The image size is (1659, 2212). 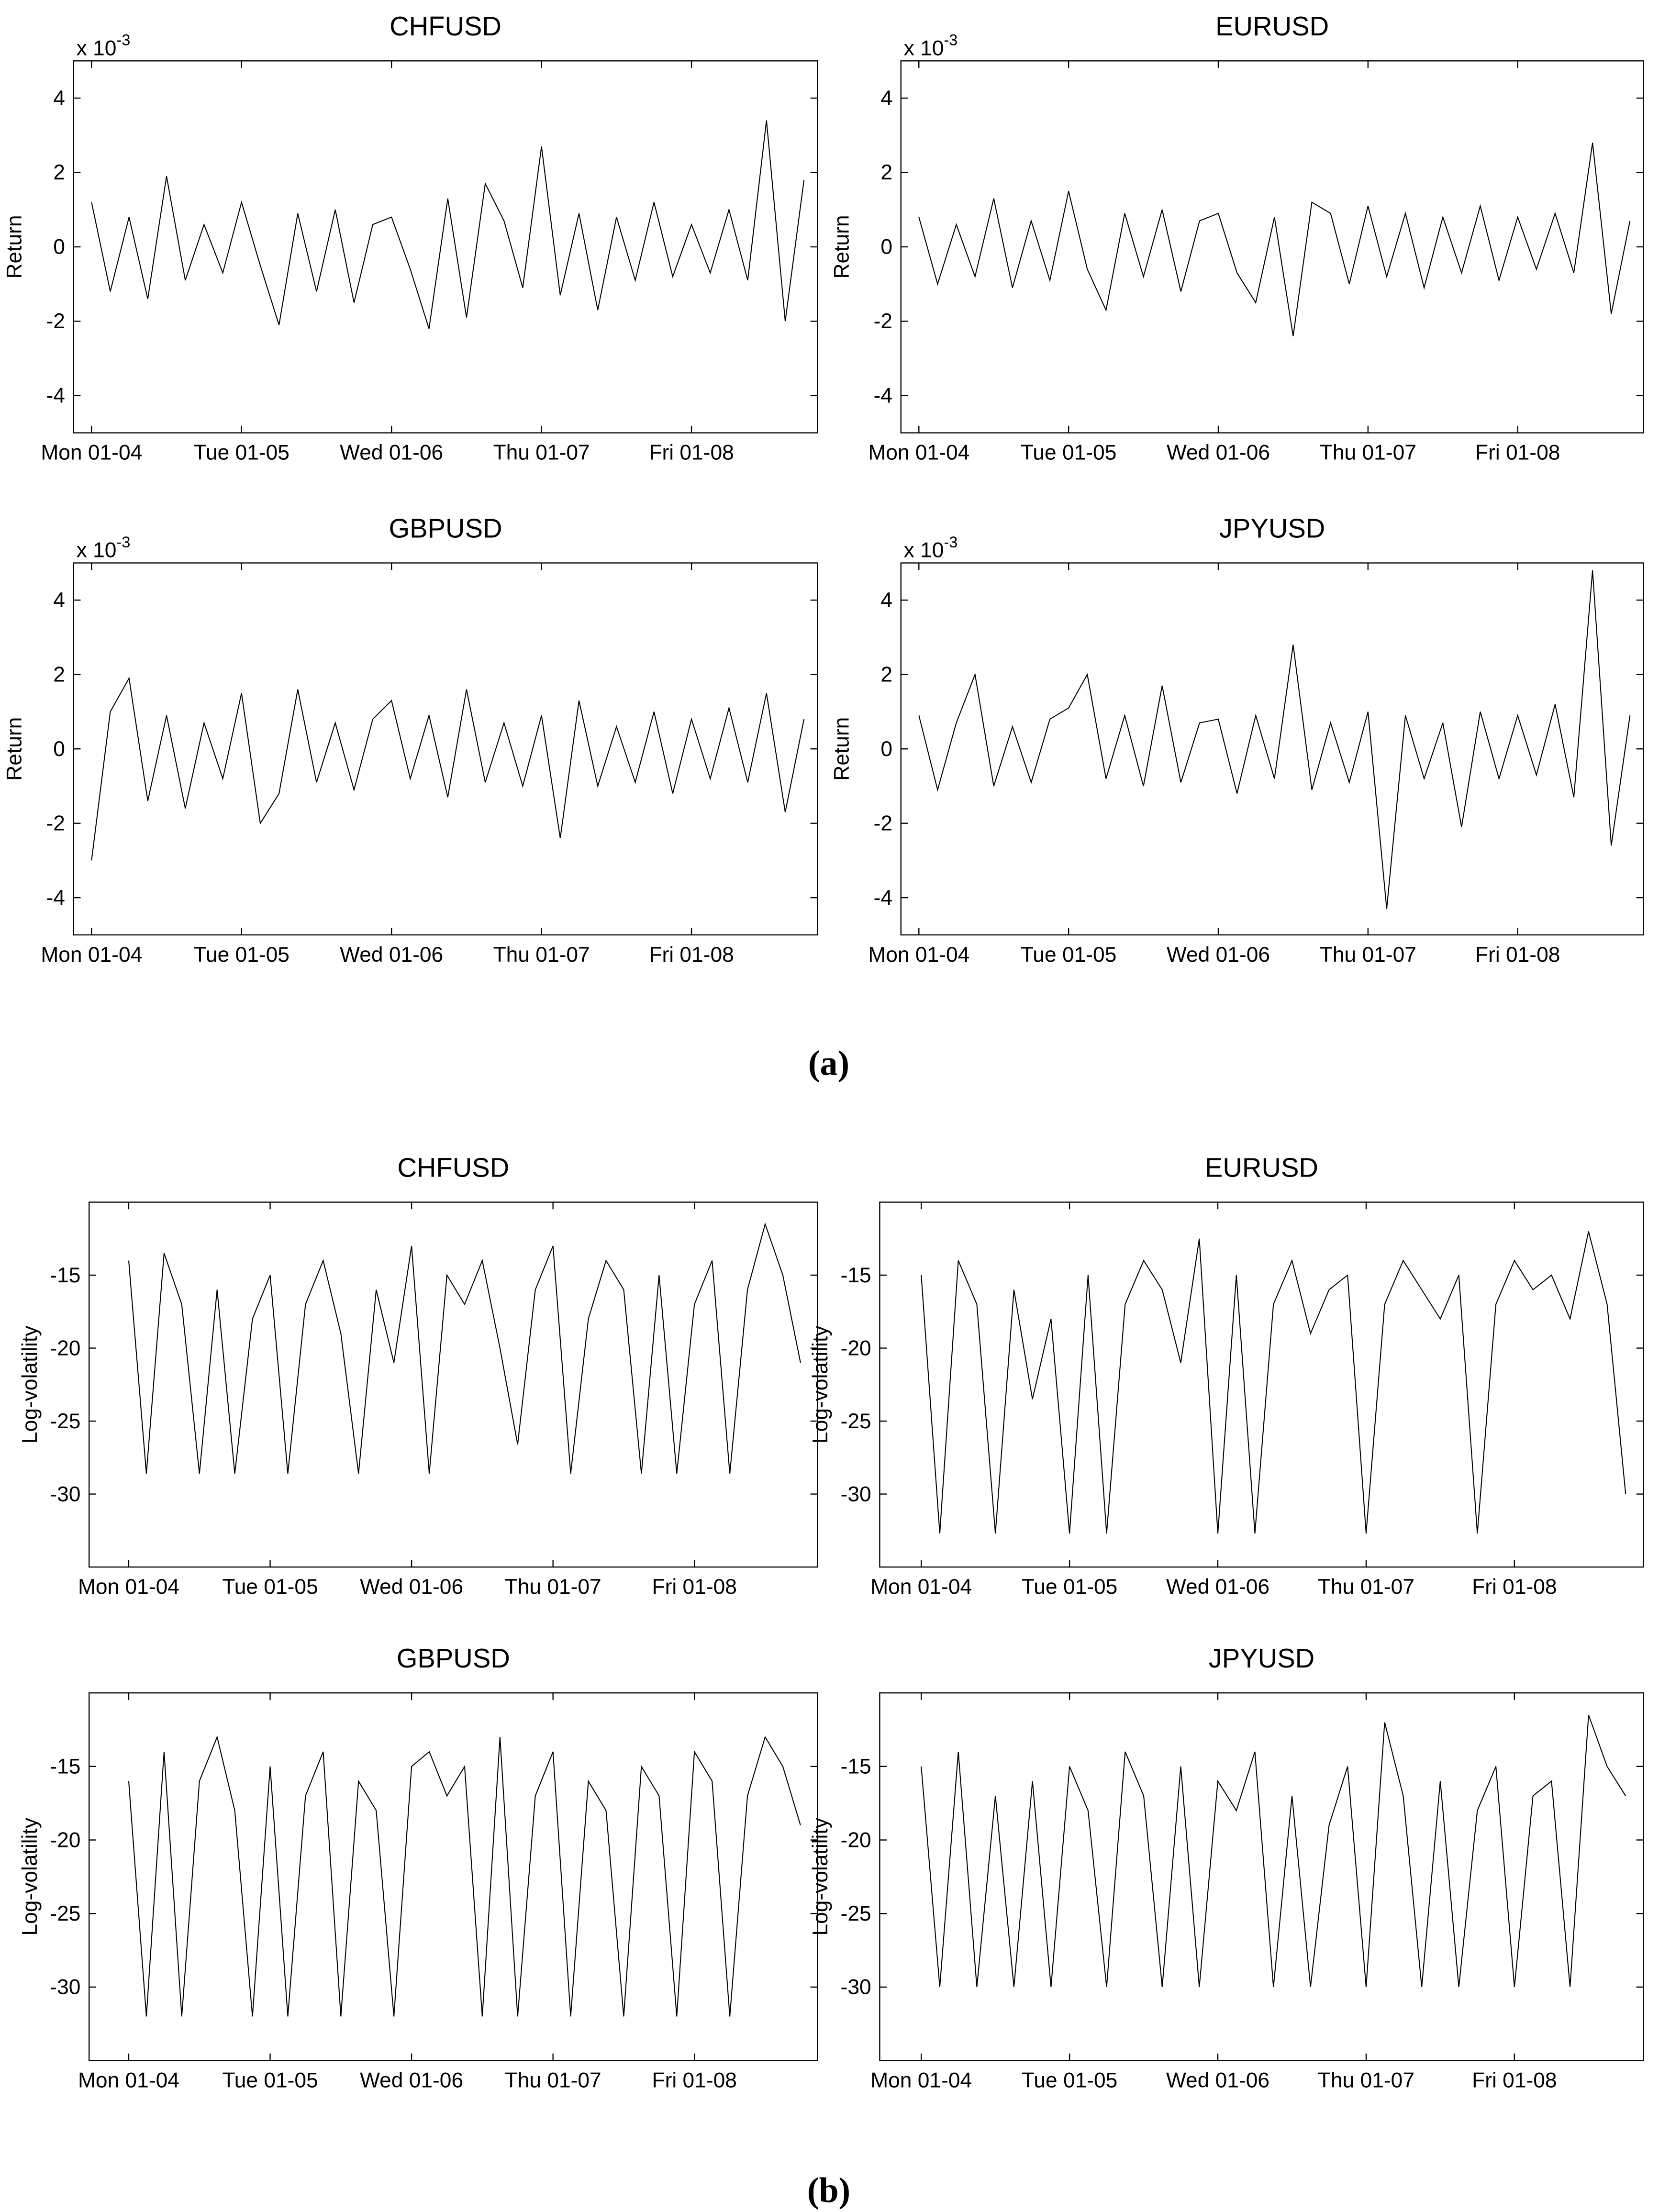 What do you see at coordinates (829, 2190) in the screenshot?
I see `panel-label: (b)` at bounding box center [829, 2190].